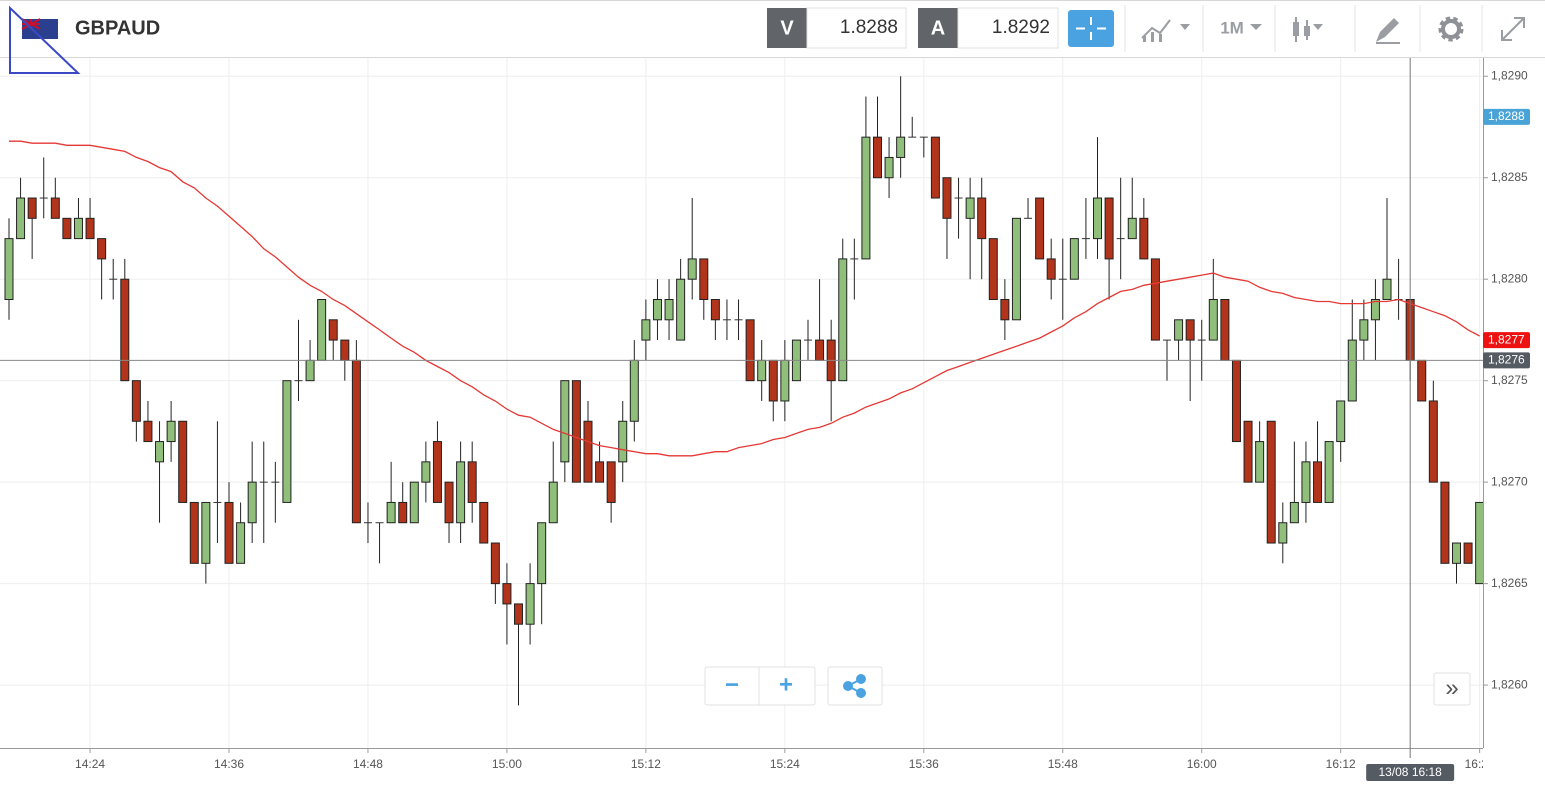 The height and width of the screenshot is (785, 1545). Describe the element at coordinates (1091, 28) in the screenshot. I see `crosshair-button` at that location.